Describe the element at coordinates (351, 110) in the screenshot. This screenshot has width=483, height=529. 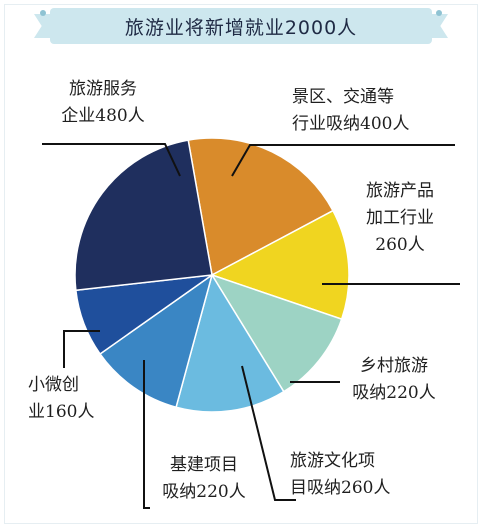
I see `slice-label-scenic-transport: 景区、交通等 行业吸纳400人` at that location.